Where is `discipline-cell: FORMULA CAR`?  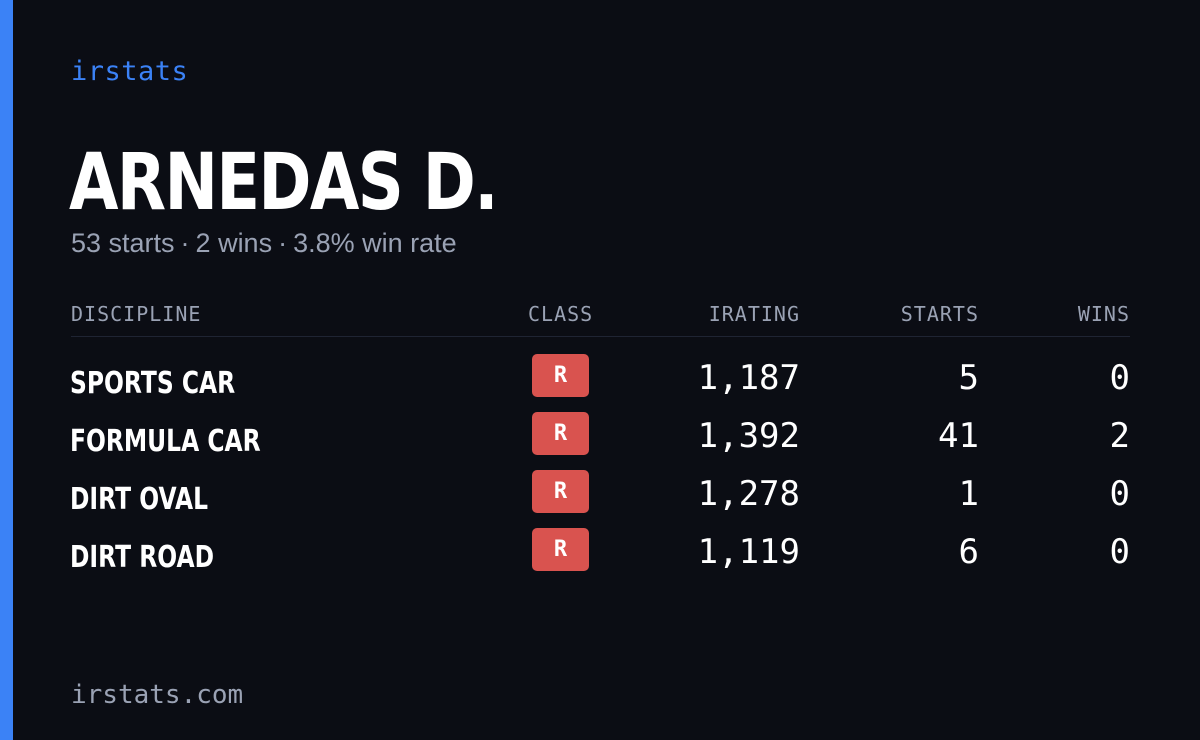 discipline-cell: FORMULA CAR is located at coordinates (165, 441).